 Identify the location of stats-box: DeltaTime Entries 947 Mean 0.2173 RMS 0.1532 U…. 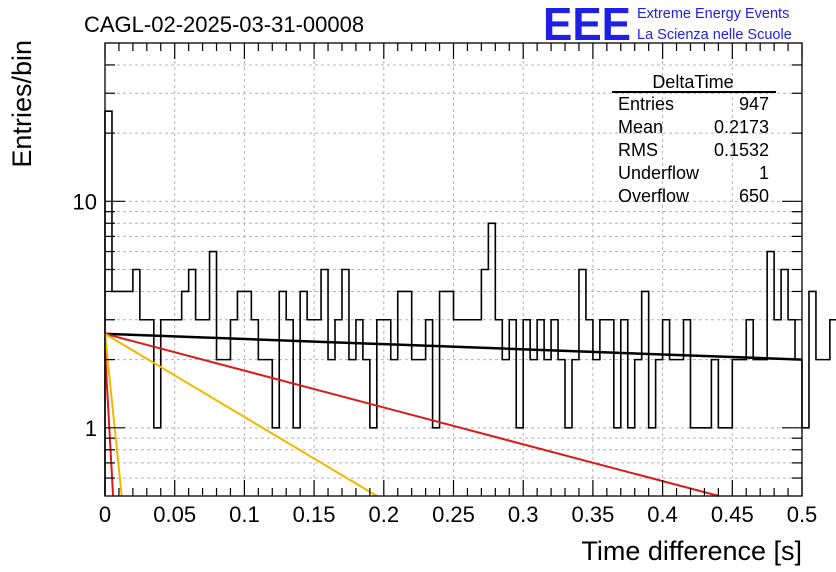
(694, 139).